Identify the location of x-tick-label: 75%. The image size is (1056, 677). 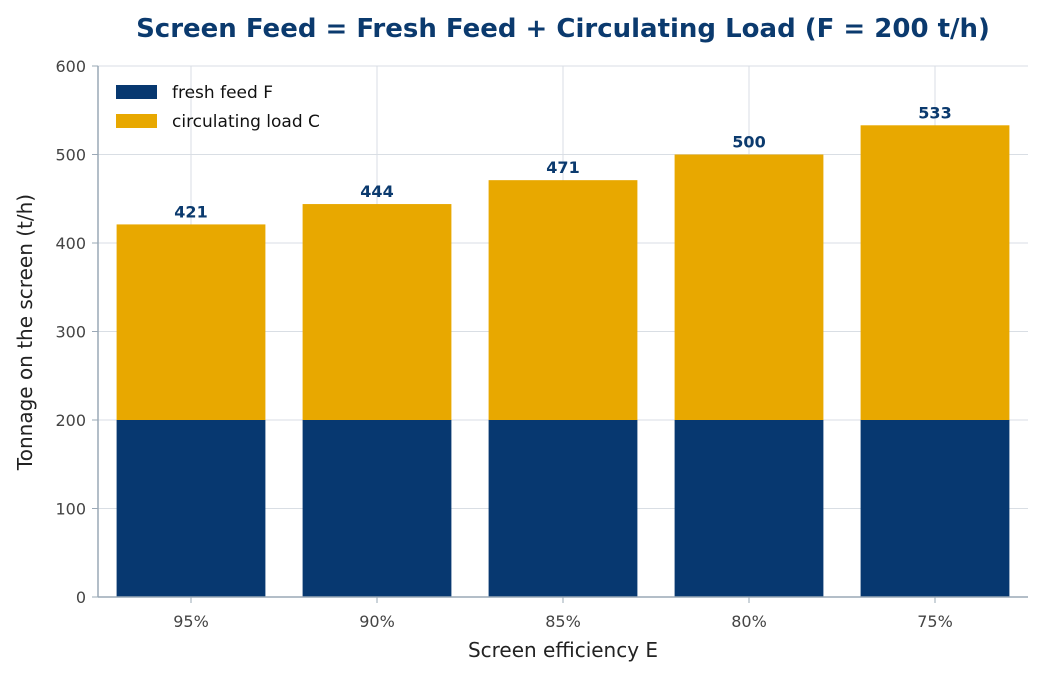
(935, 621).